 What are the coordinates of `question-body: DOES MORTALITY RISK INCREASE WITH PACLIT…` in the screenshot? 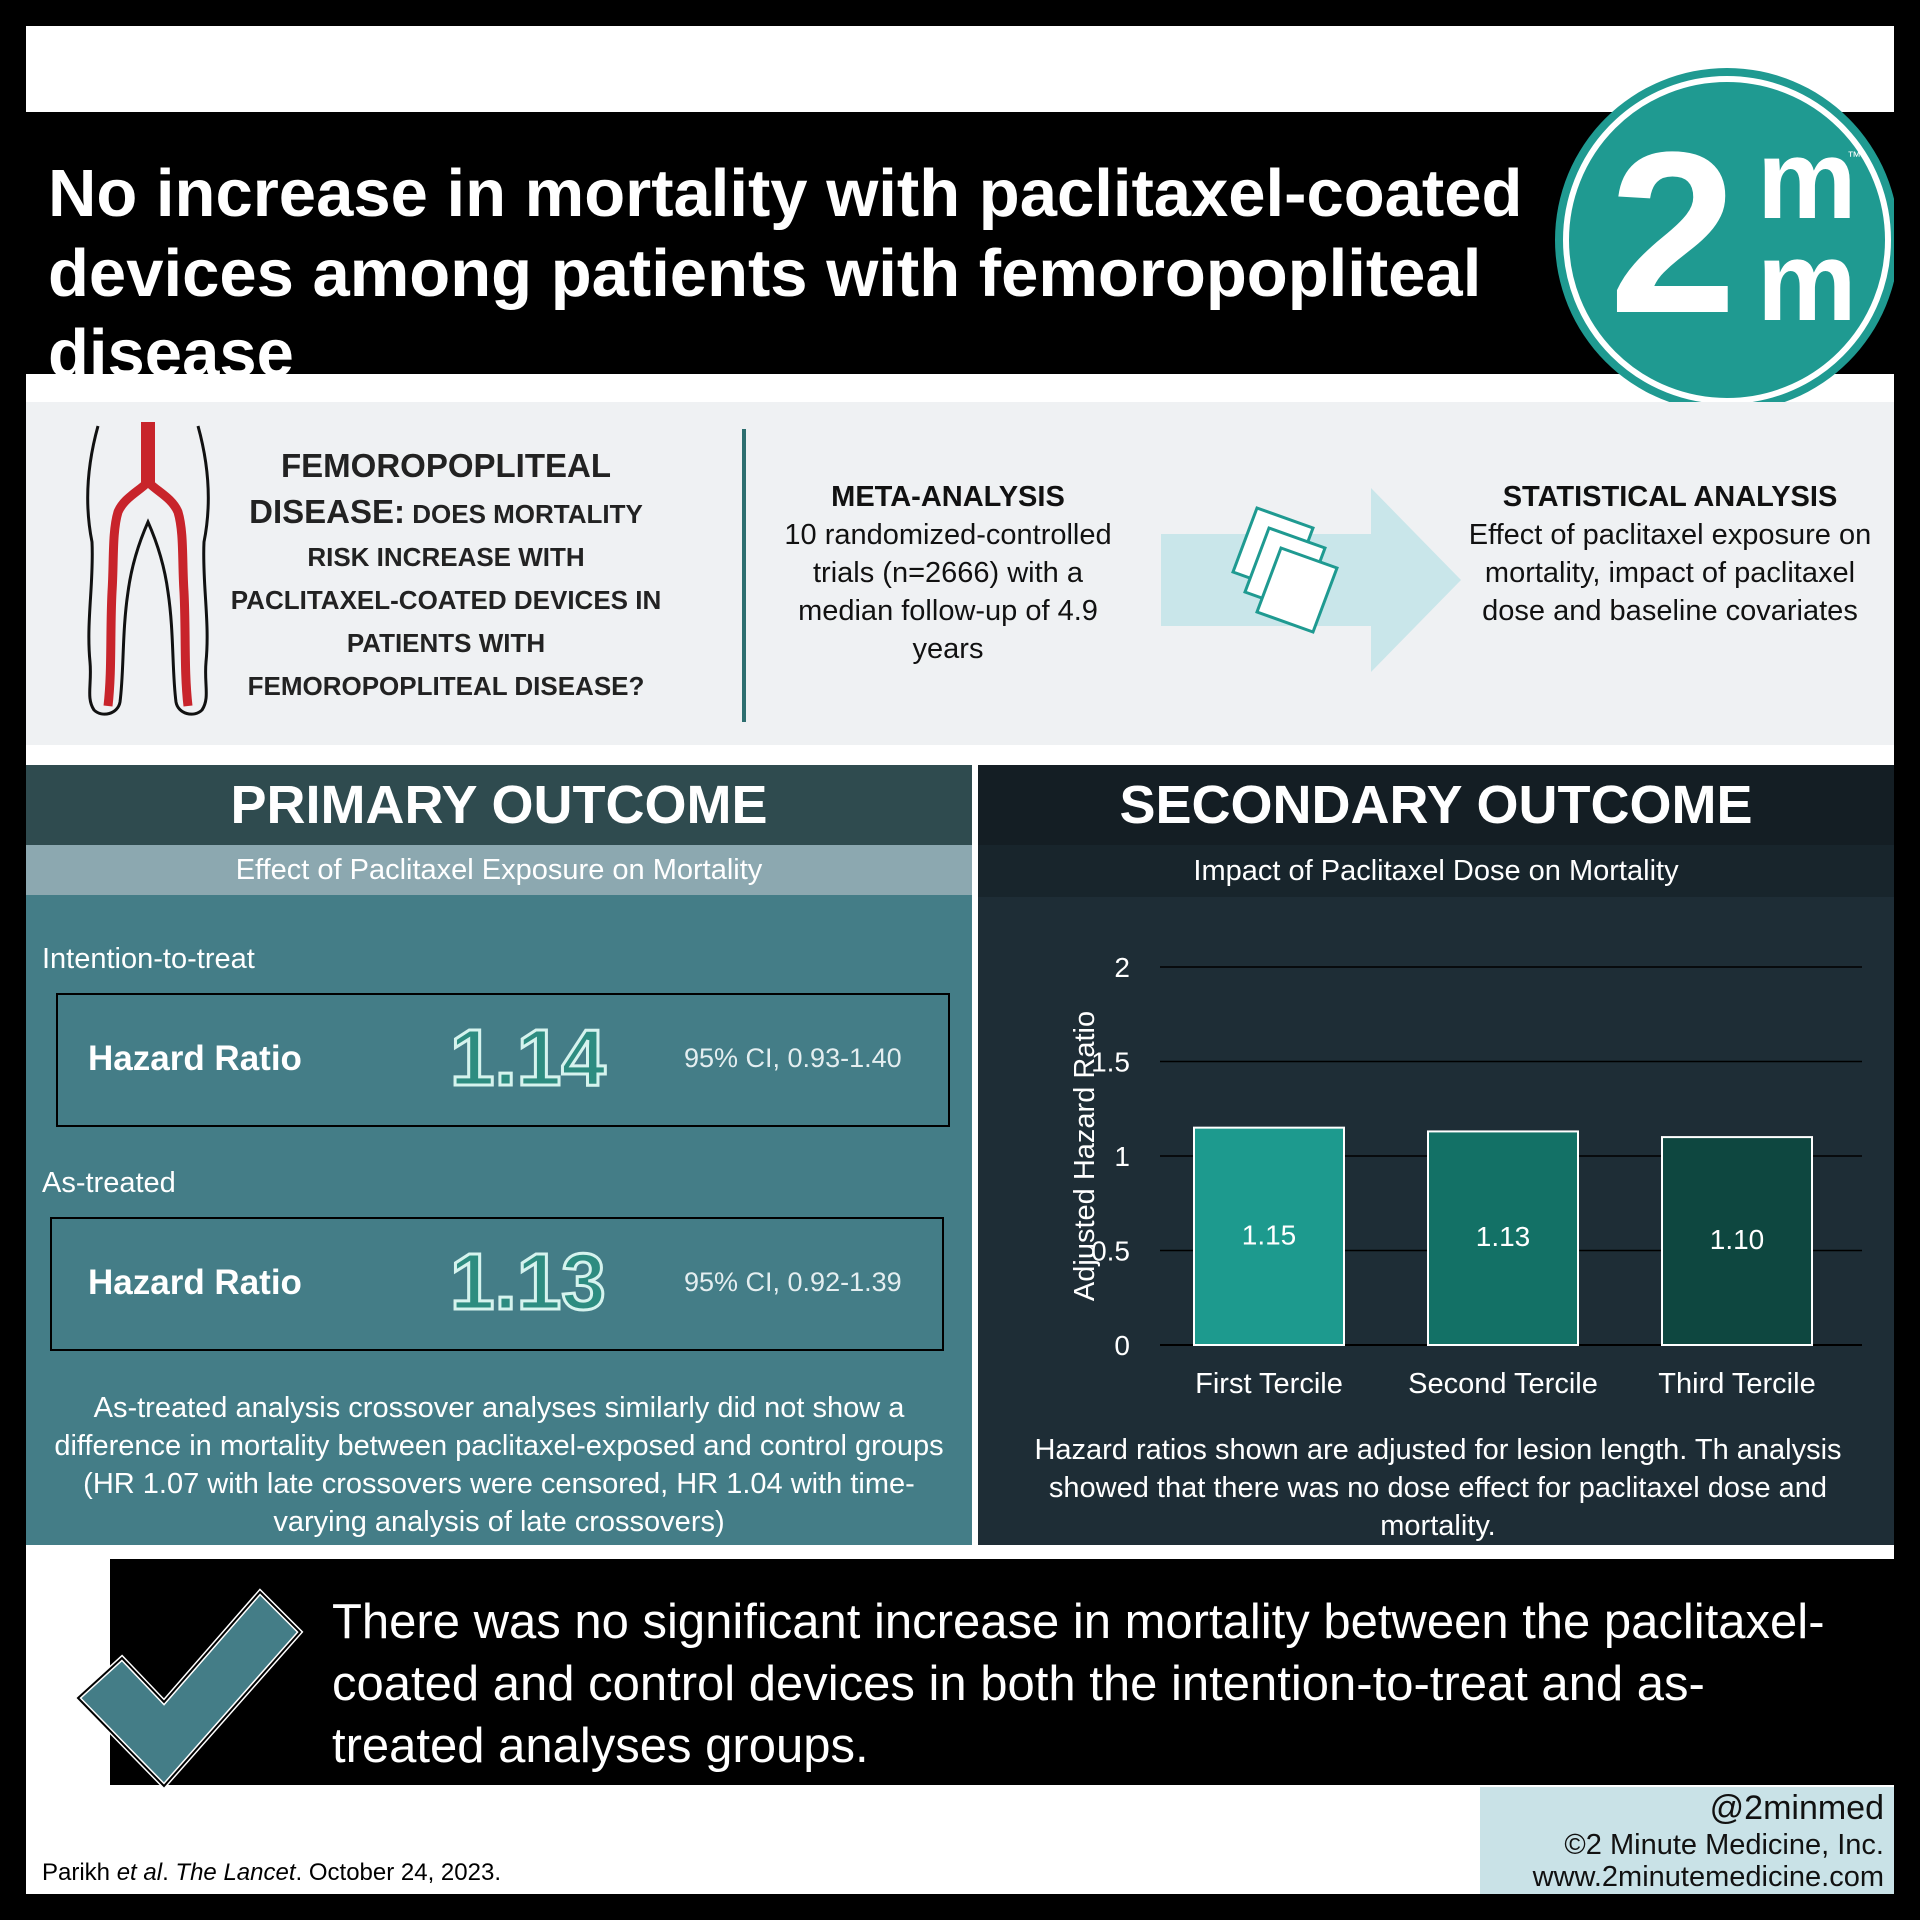 It's located at (446, 600).